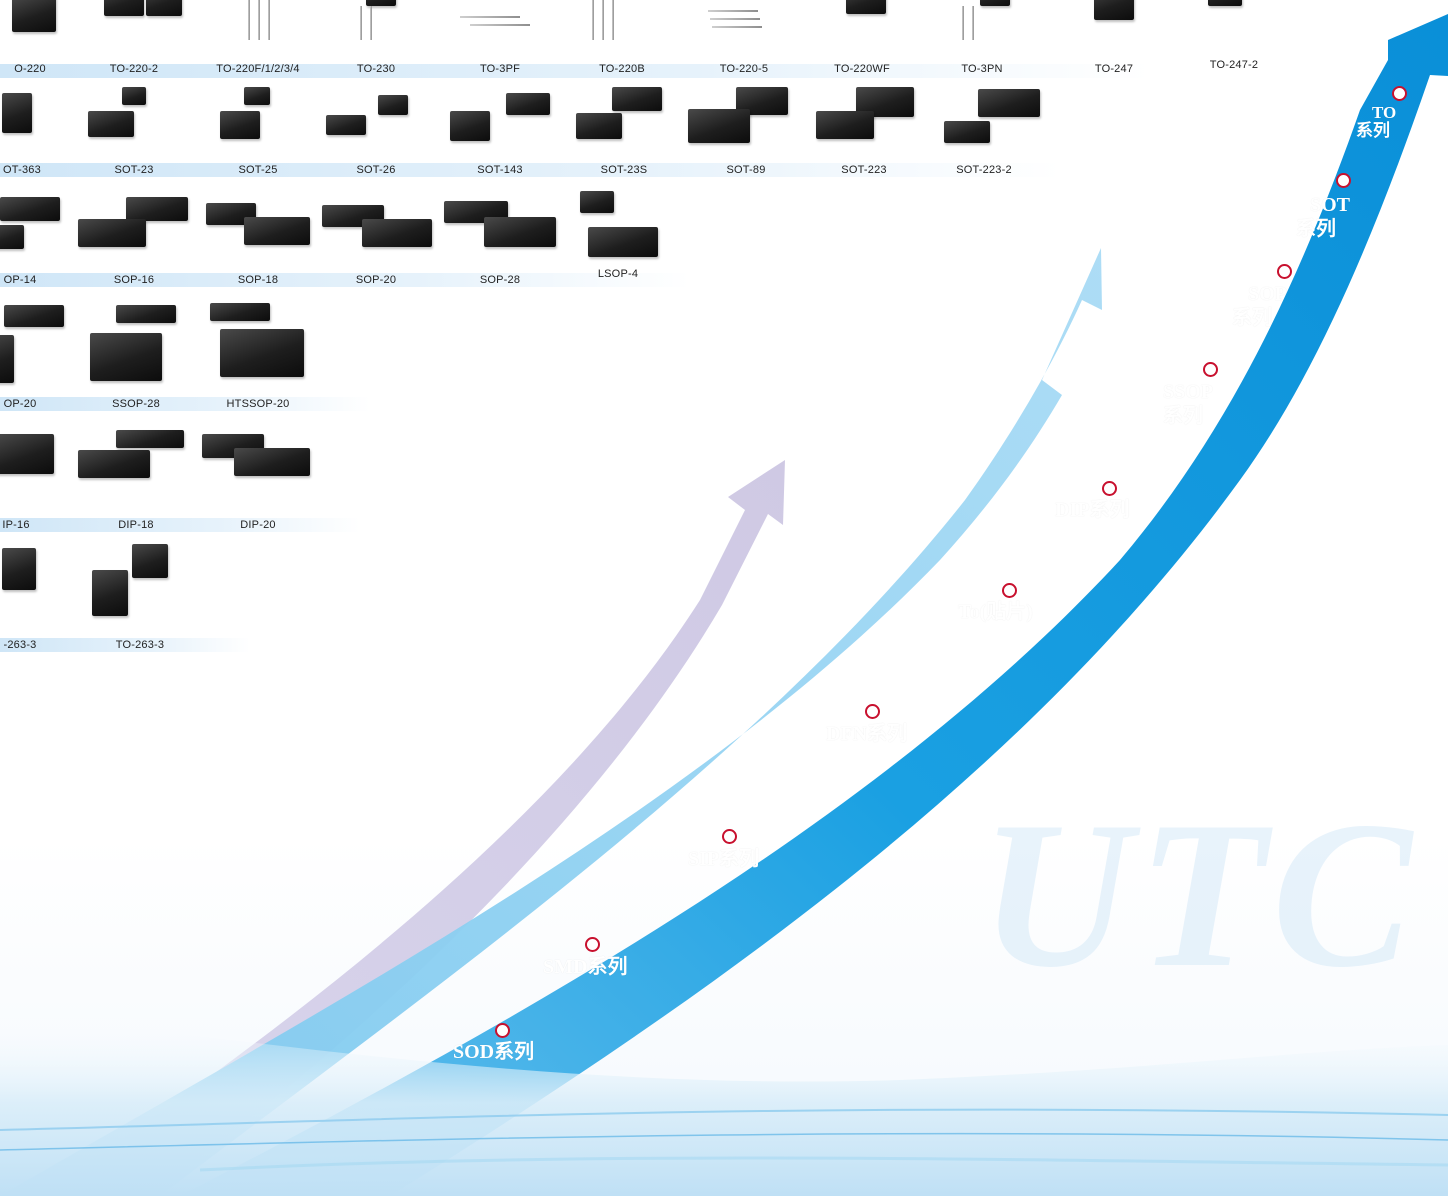 Image resolution: width=1448 pixels, height=1196 pixels. Describe the element at coordinates (500, 242) in the screenshot. I see `package-item: SOP-28` at that location.